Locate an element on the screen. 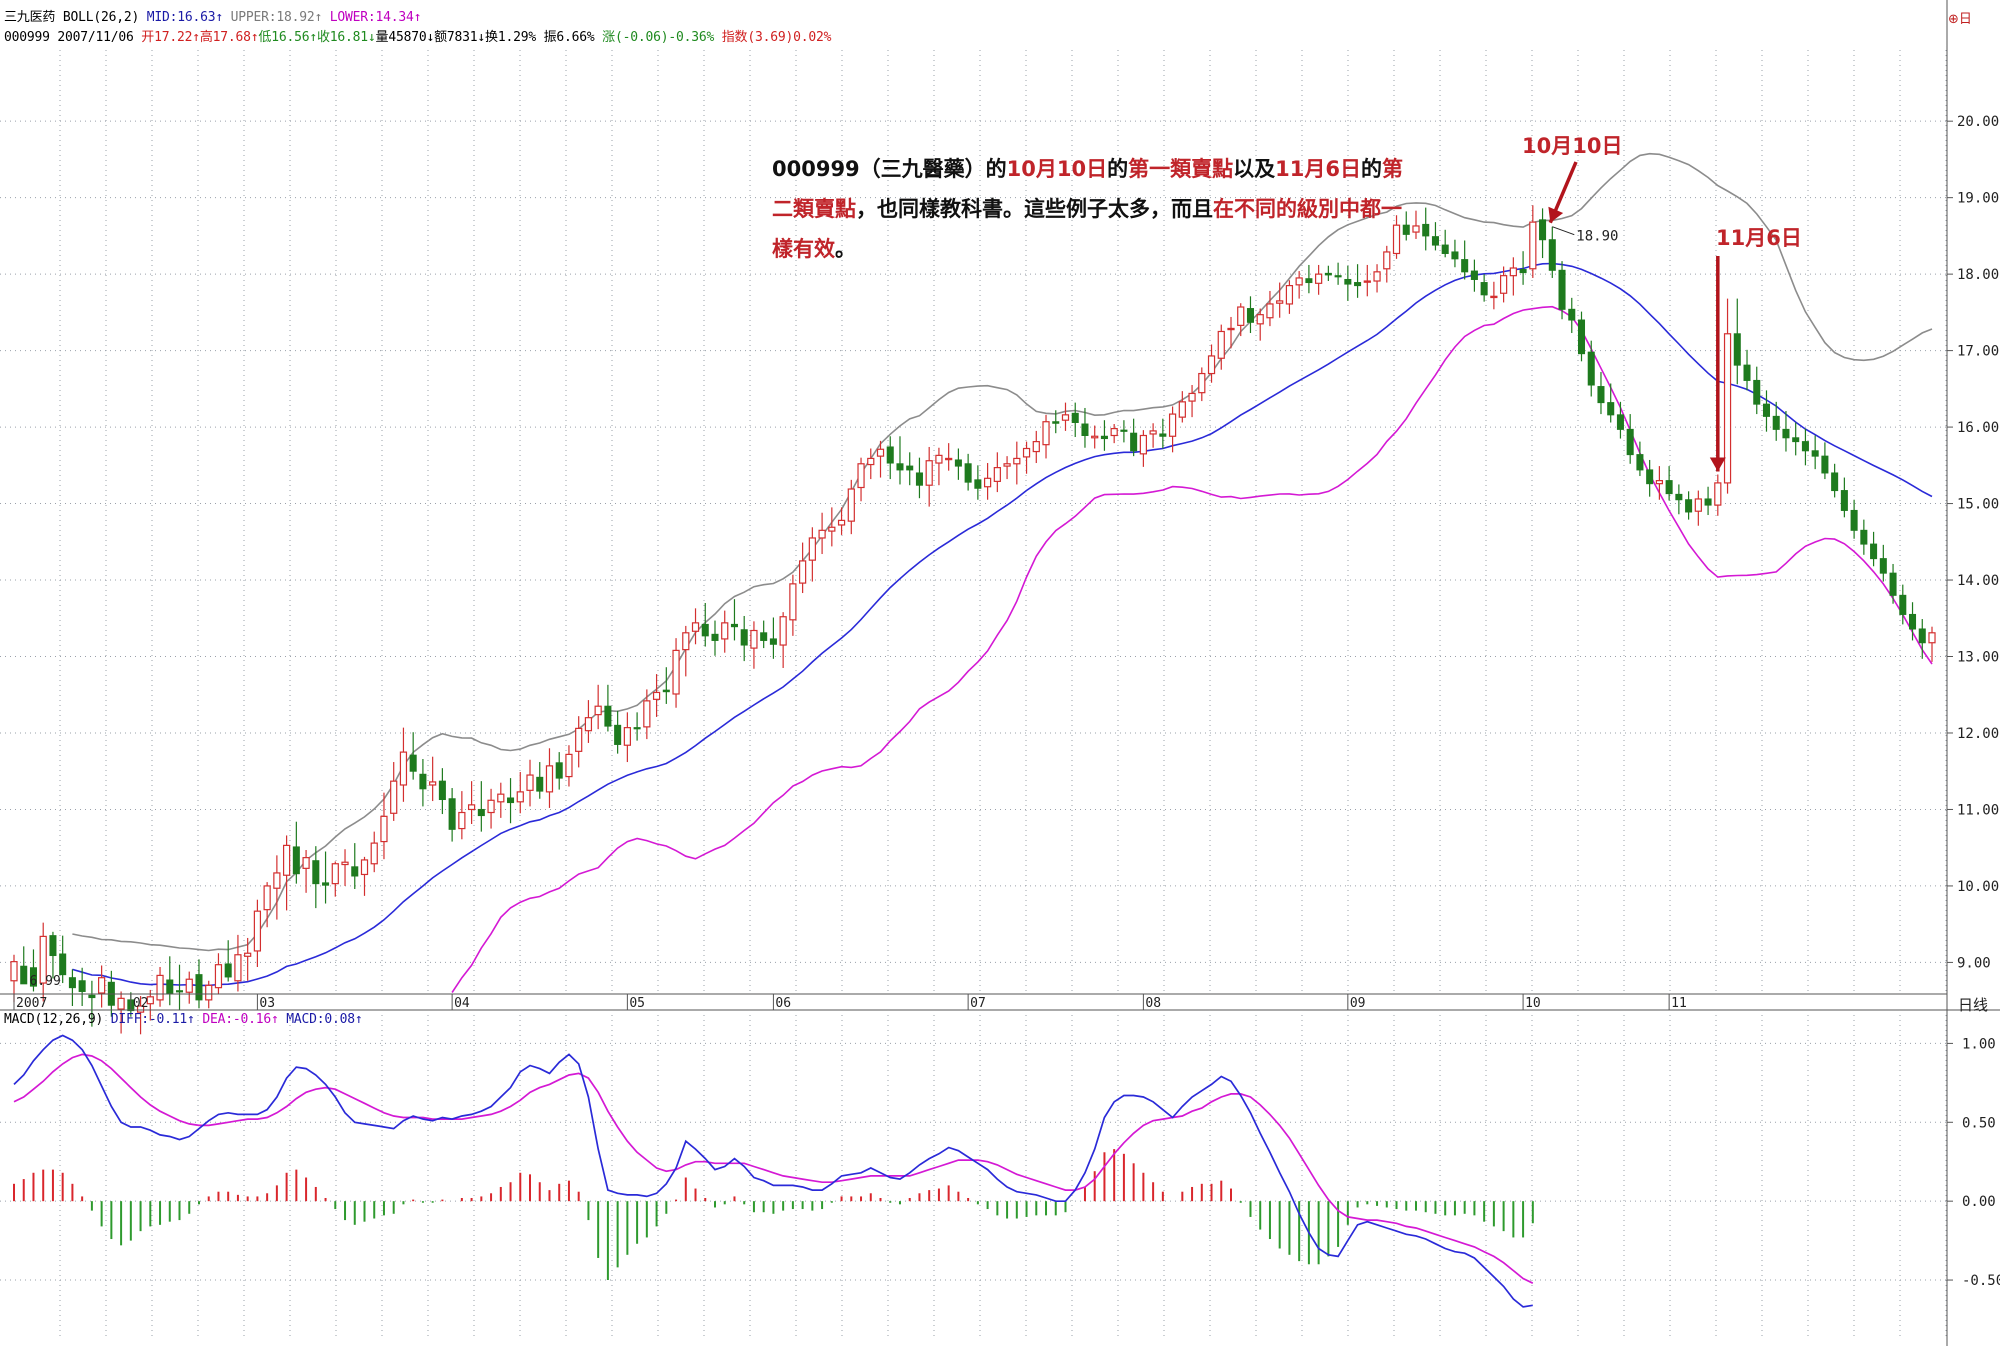 The height and width of the screenshot is (1346, 2000). line1-item-3: LOWER:14.34↑ is located at coordinates (372, 17).